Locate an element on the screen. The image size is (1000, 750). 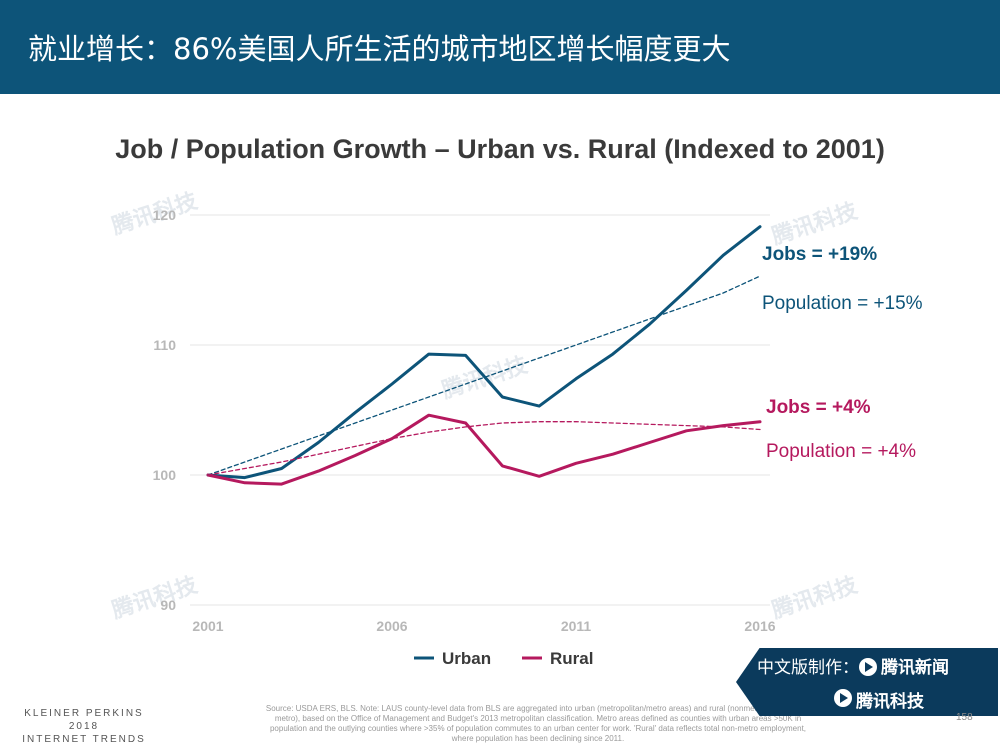
brand-report: INTERNET TRENDS is located at coordinates (84, 739).